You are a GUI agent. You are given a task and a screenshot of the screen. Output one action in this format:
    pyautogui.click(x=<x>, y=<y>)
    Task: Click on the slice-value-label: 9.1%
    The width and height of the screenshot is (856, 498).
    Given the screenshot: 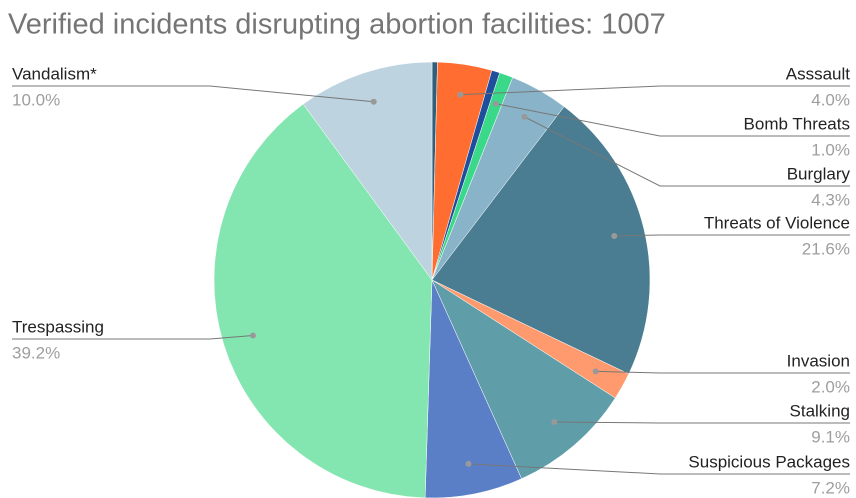 What is the action you would take?
    pyautogui.click(x=830, y=436)
    